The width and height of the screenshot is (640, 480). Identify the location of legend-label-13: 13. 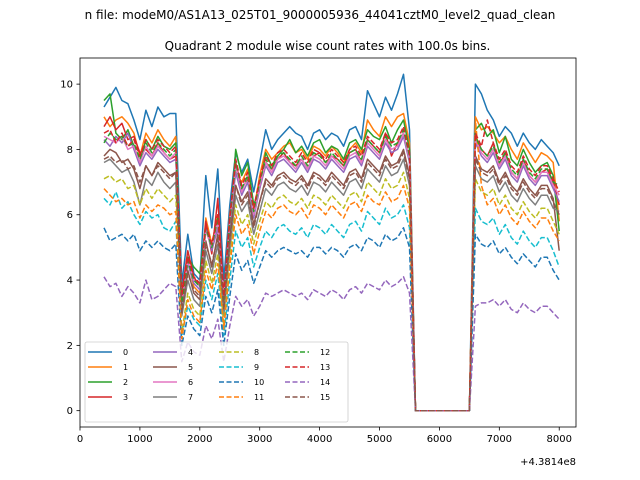
(325, 367).